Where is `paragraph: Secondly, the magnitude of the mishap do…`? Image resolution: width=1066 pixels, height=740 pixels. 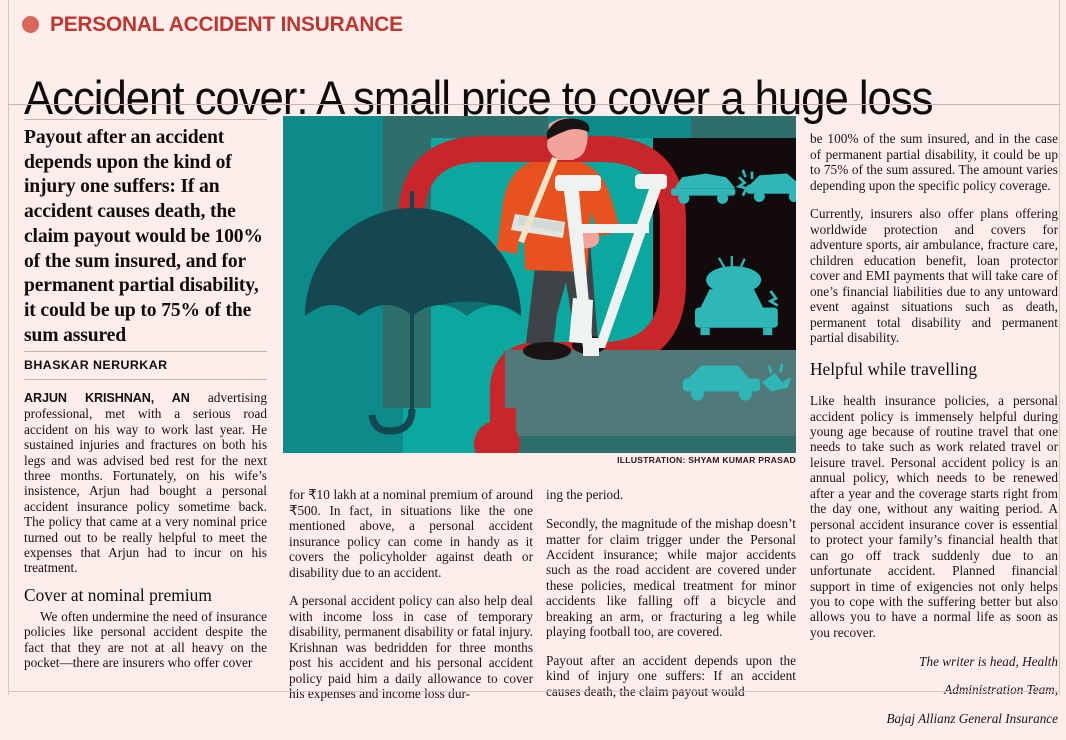
paragraph: Secondly, the magnitude of the mishap do… is located at coordinates (671, 578).